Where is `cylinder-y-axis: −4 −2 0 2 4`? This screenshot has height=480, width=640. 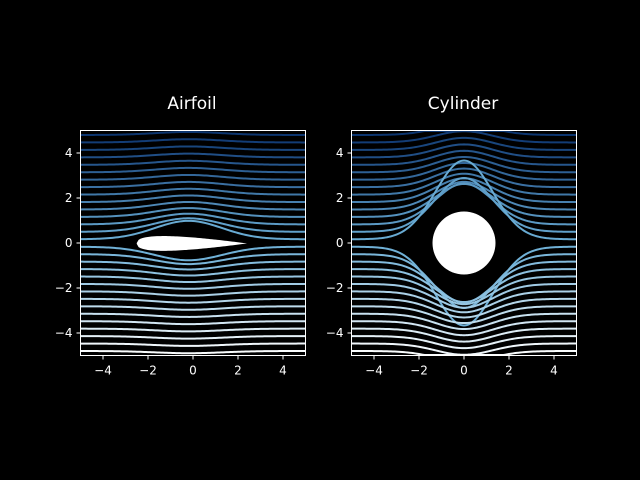
cylinder-y-axis: −4 −2 0 2 4 is located at coordinates (339, 243).